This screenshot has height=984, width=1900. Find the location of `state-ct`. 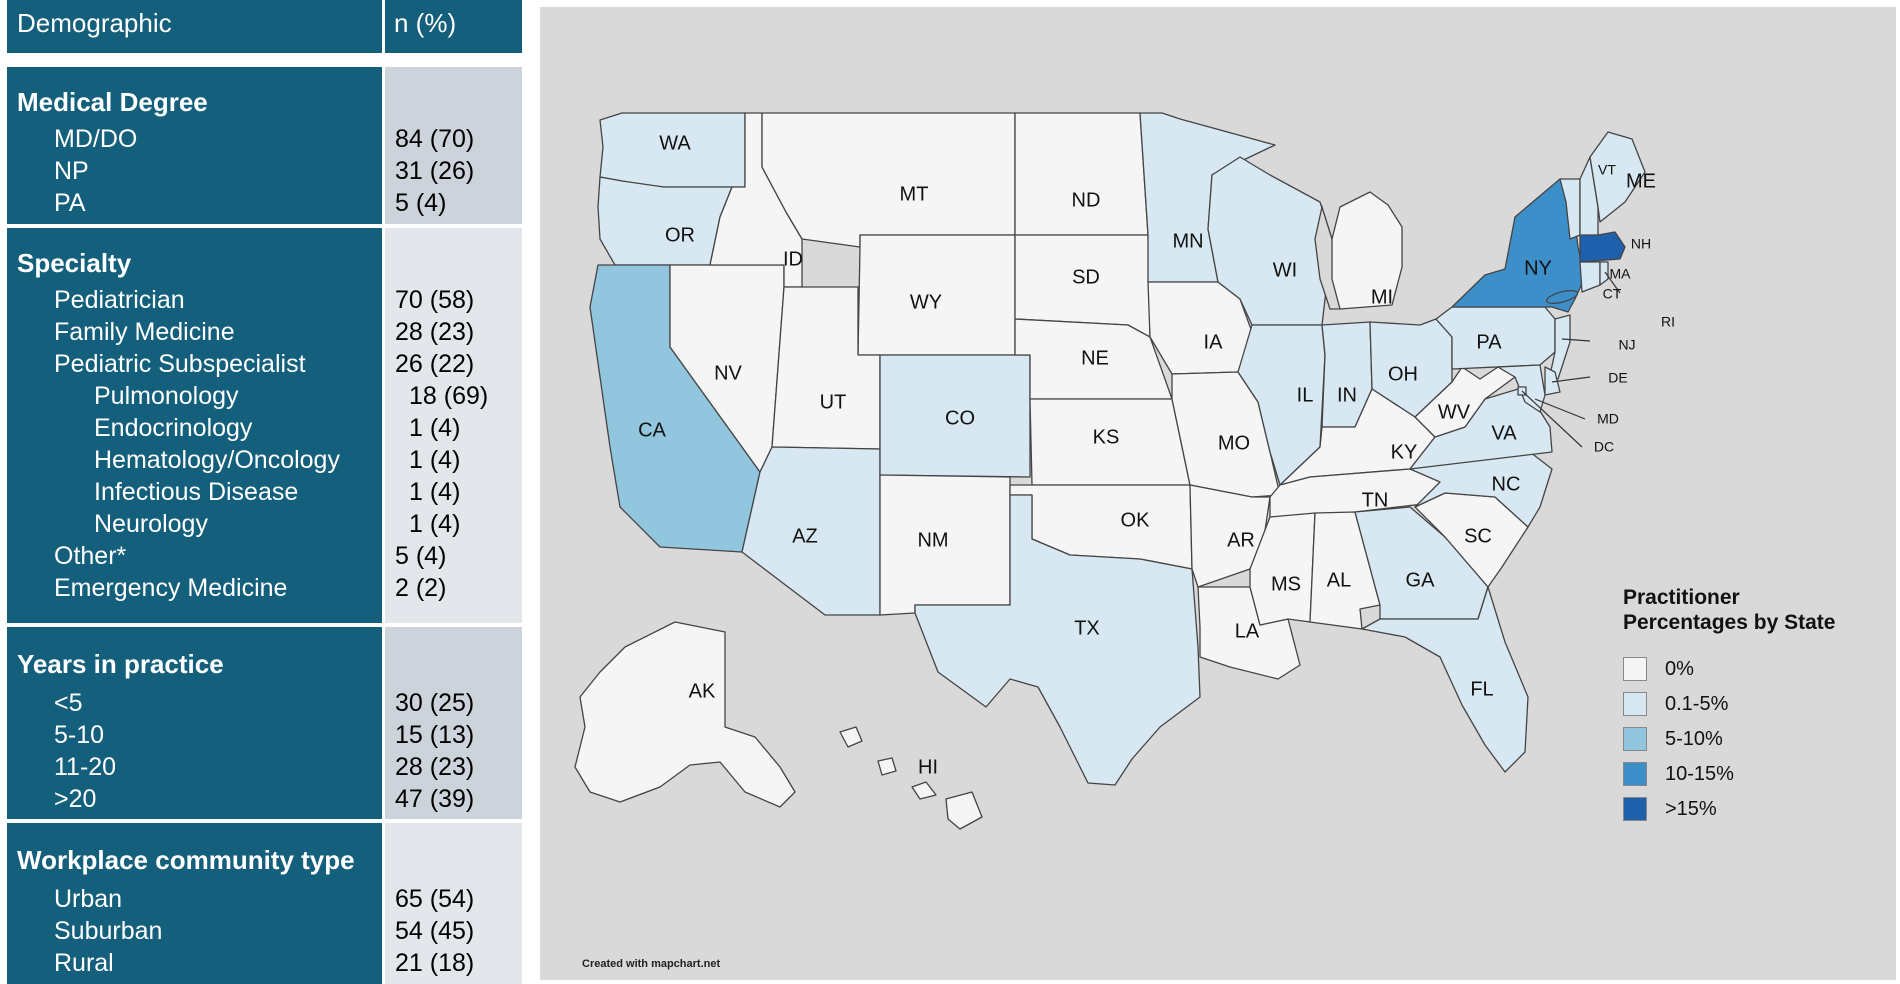

state-ct is located at coordinates (1590, 277).